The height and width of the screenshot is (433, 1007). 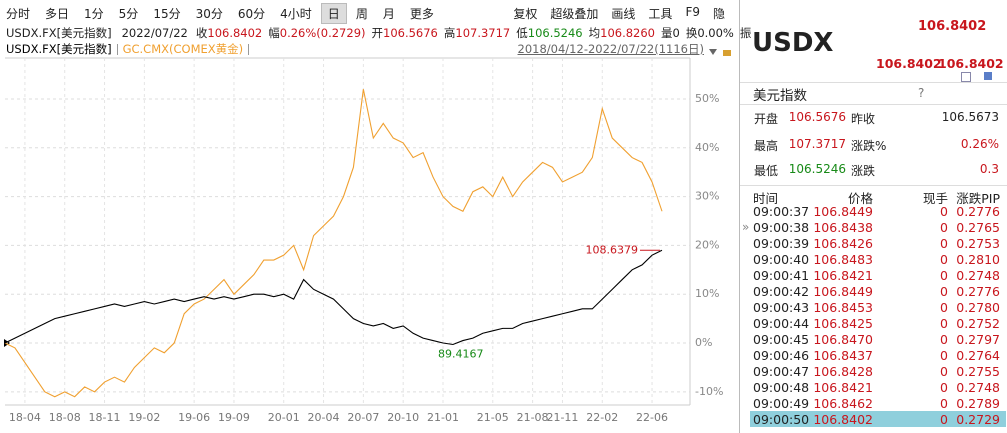 I want to click on x-tick-label: 20-01, so click(x=284, y=417).